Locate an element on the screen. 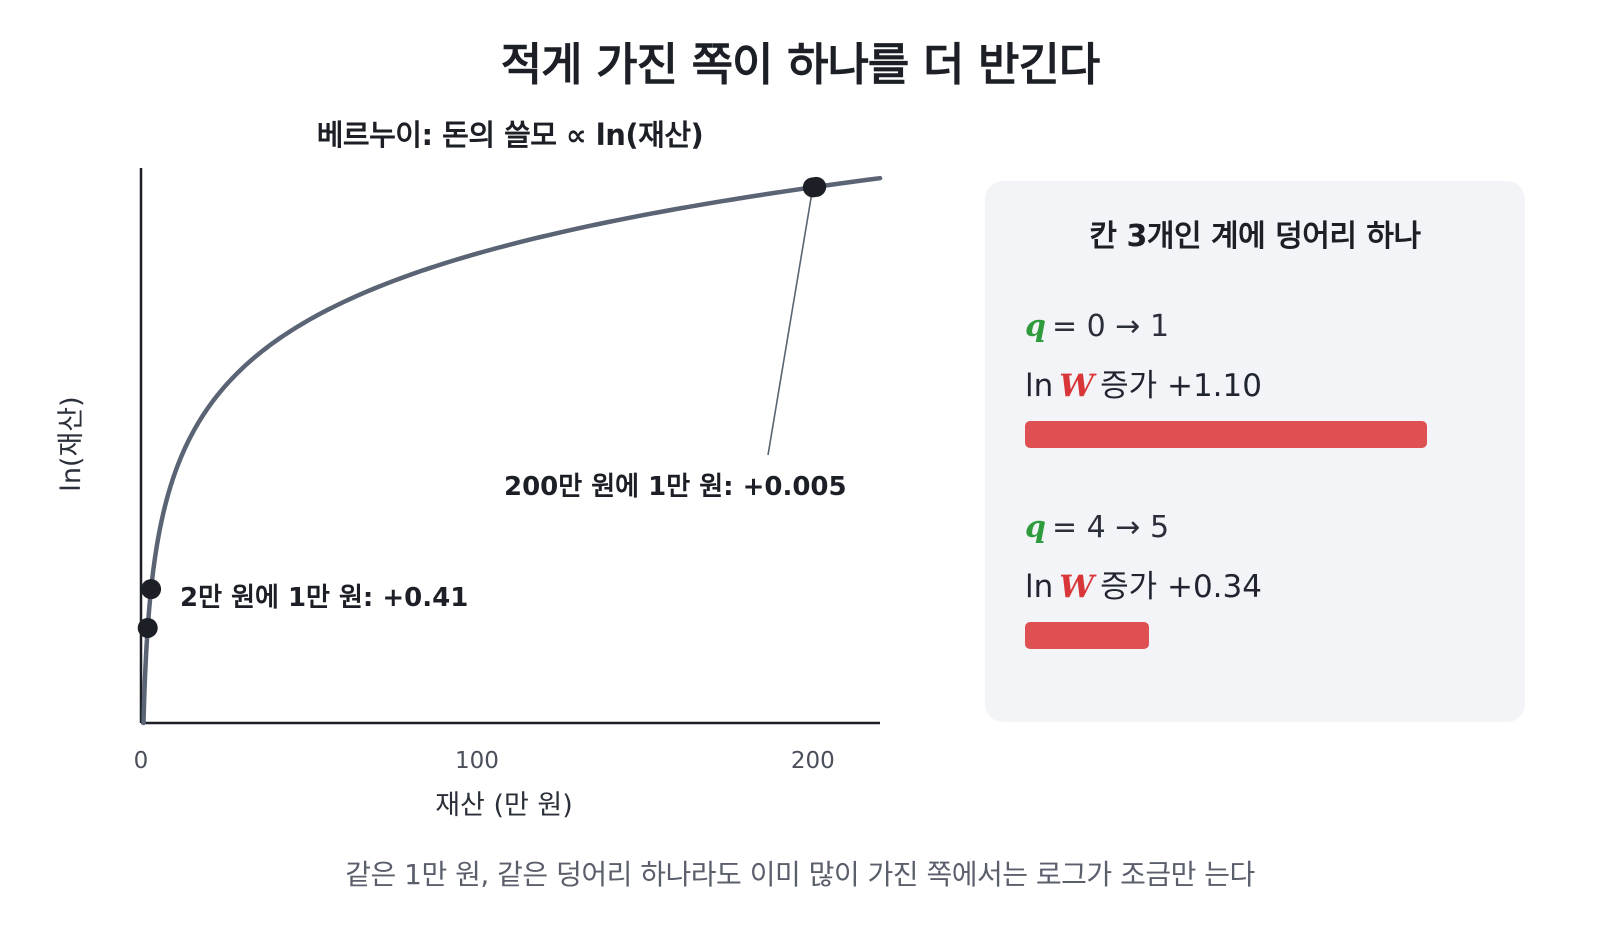 The image size is (1600, 940). x-axis-label: 재산 (만 원) is located at coordinates (504, 805).